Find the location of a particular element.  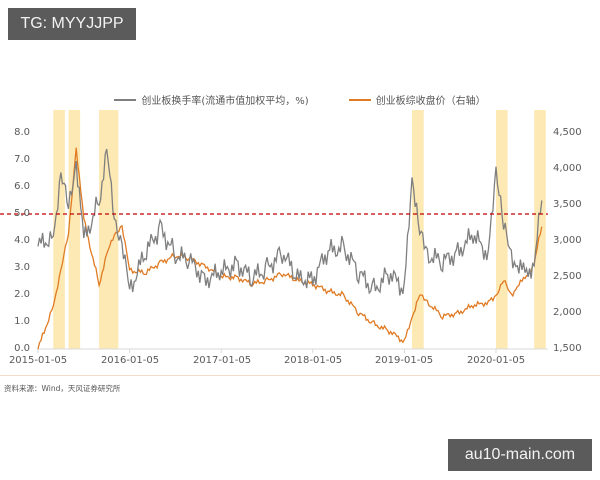

chart-legend: 创业板换手率(流通市值加权平均，%) 创业板综收盘价（右轴） is located at coordinates (300, 99).